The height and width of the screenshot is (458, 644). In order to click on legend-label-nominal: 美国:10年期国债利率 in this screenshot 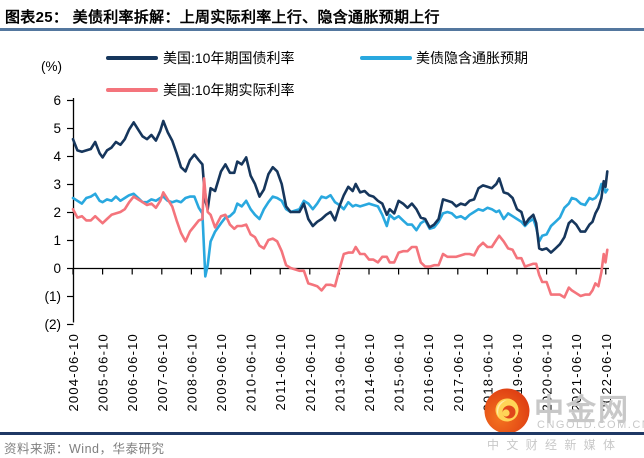, I will do `click(229, 58)`.